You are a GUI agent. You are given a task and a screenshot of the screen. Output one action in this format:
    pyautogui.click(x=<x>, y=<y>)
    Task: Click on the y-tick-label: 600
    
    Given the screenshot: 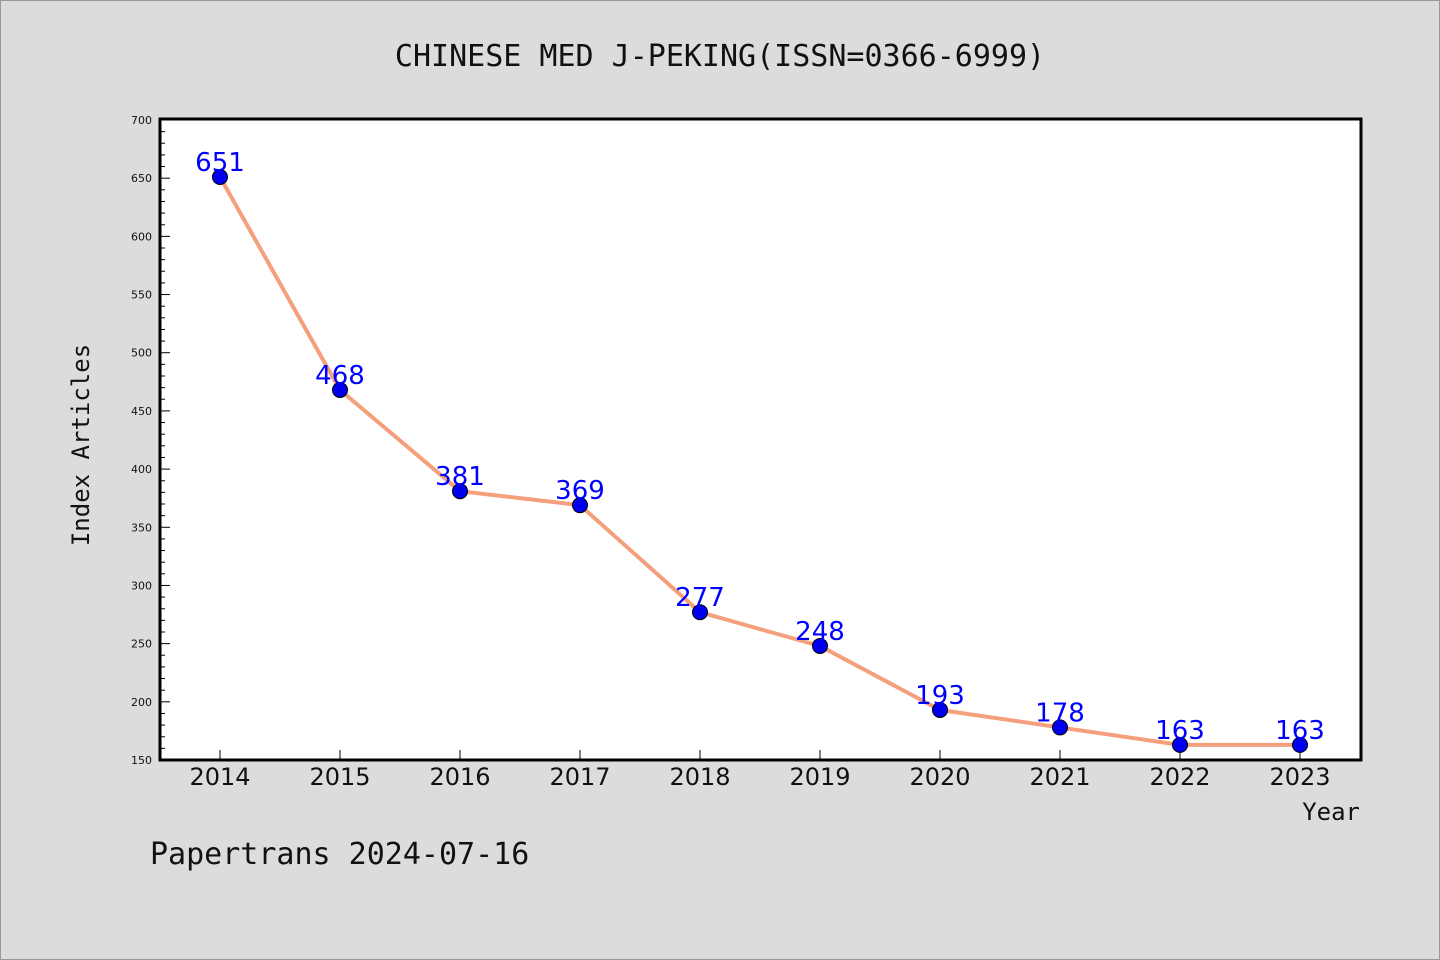 What is the action you would take?
    pyautogui.click(x=141, y=236)
    